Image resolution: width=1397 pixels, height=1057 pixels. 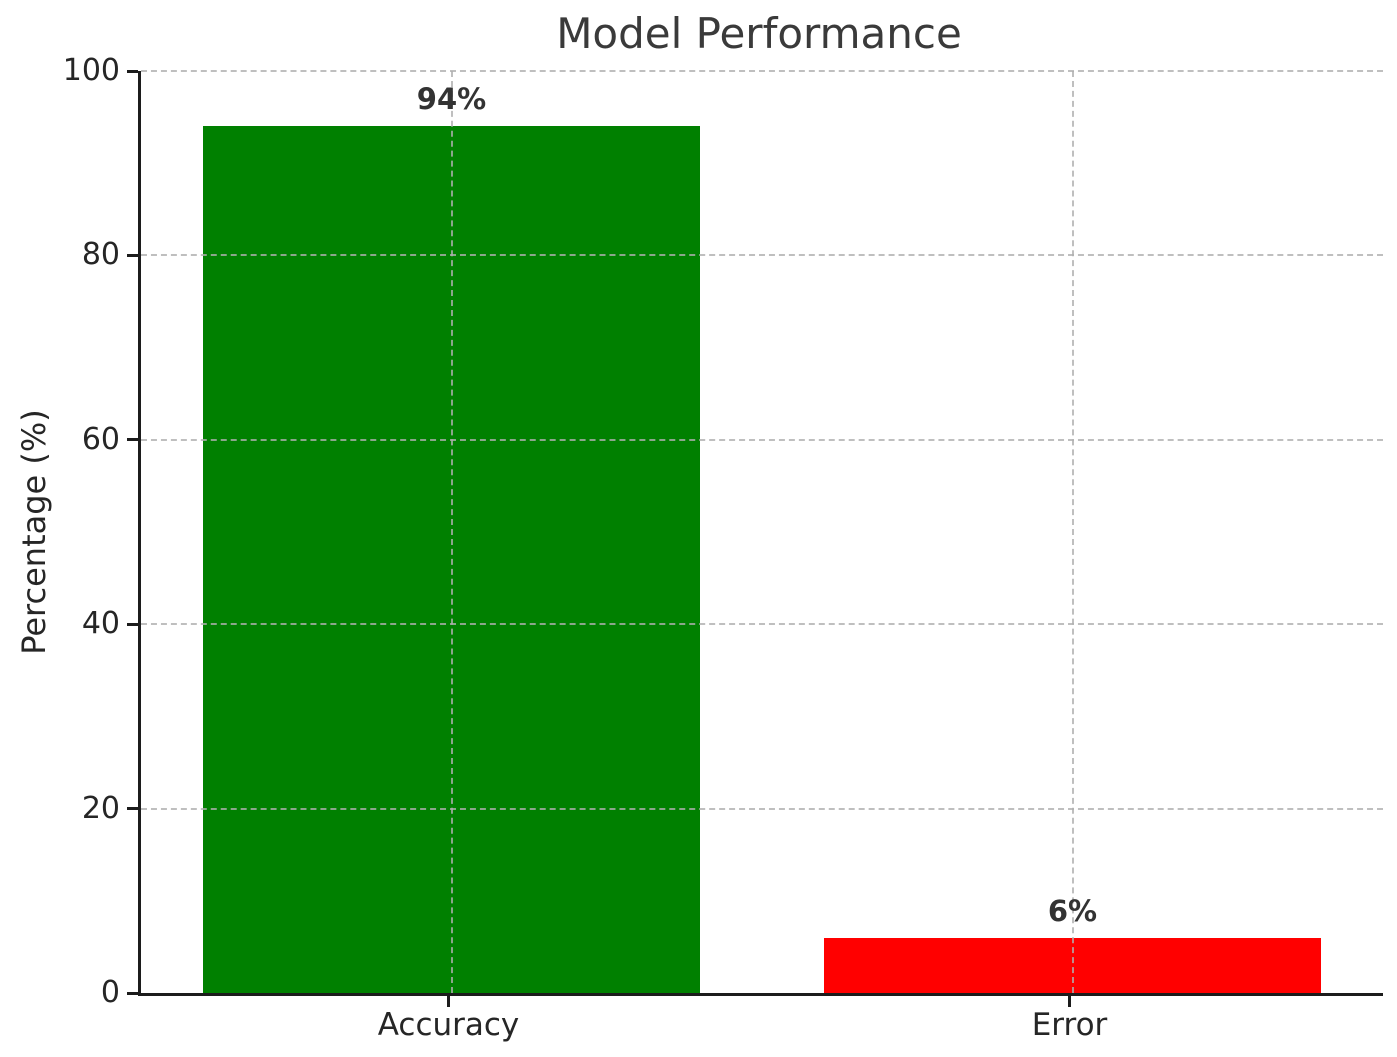 What do you see at coordinates (448, 1025) in the screenshot?
I see `x-tick-label-accuracy: Accuracy` at bounding box center [448, 1025].